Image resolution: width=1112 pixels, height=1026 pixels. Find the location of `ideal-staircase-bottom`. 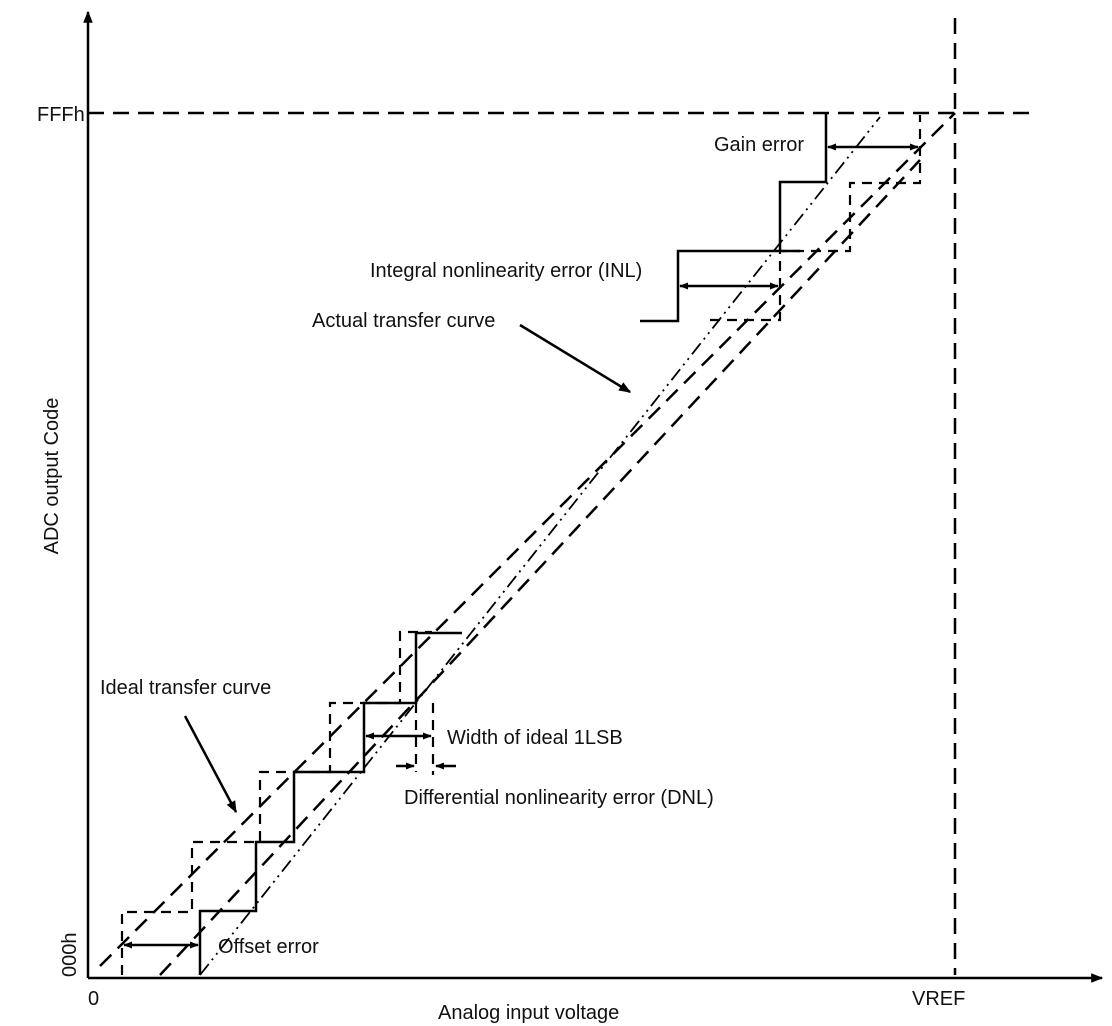

ideal-staircase-bottom is located at coordinates (276, 802).